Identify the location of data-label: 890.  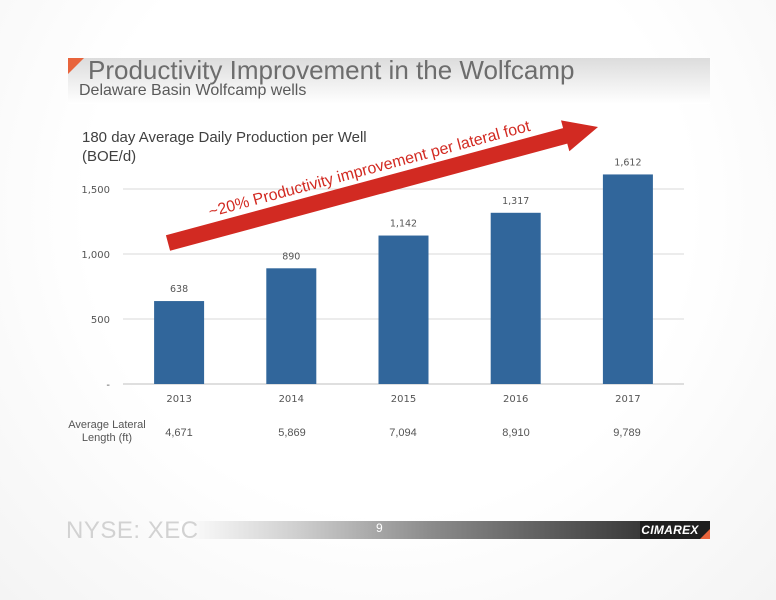
(291, 256).